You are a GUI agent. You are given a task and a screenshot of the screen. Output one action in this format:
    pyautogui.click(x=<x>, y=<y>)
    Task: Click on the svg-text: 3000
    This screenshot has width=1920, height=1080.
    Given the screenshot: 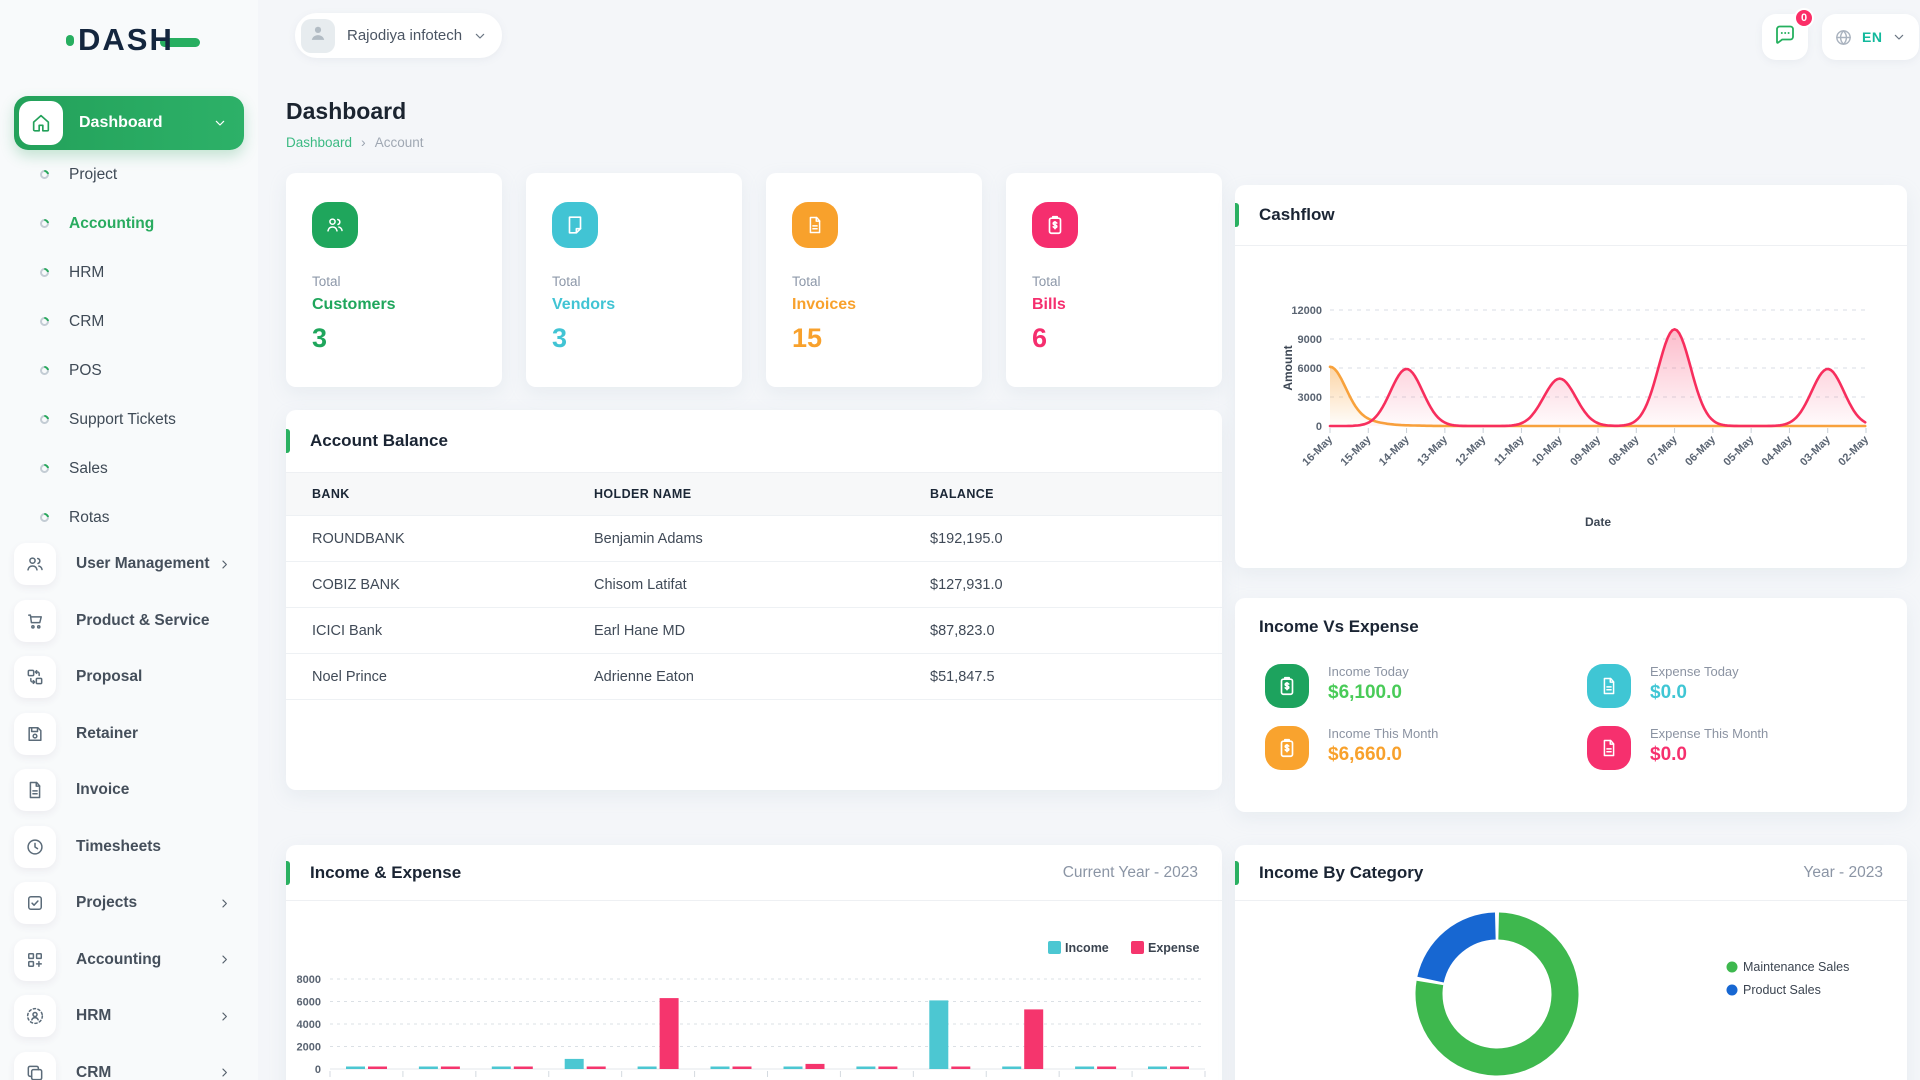 What is the action you would take?
    pyautogui.click(x=1310, y=398)
    